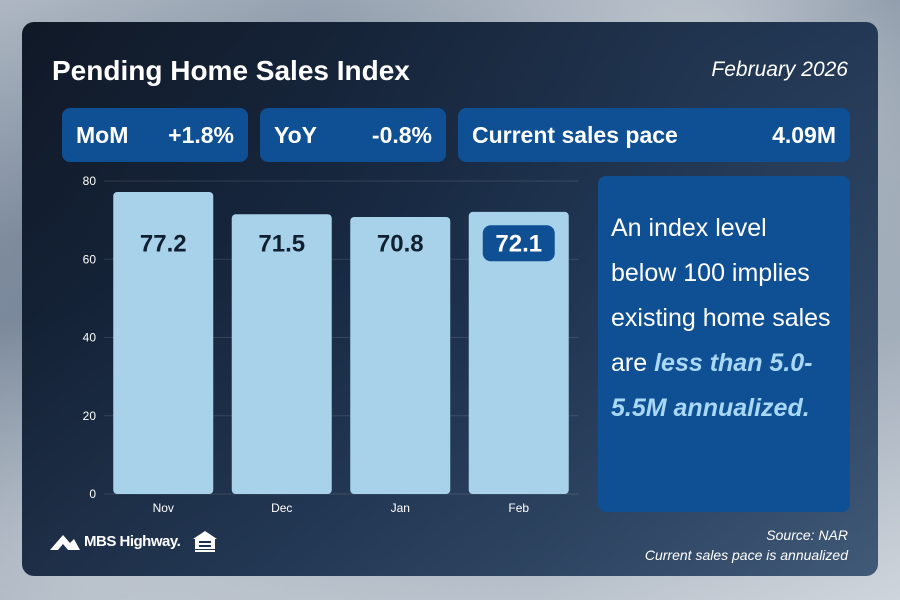  I want to click on x-tick-label: Jan, so click(400, 508).